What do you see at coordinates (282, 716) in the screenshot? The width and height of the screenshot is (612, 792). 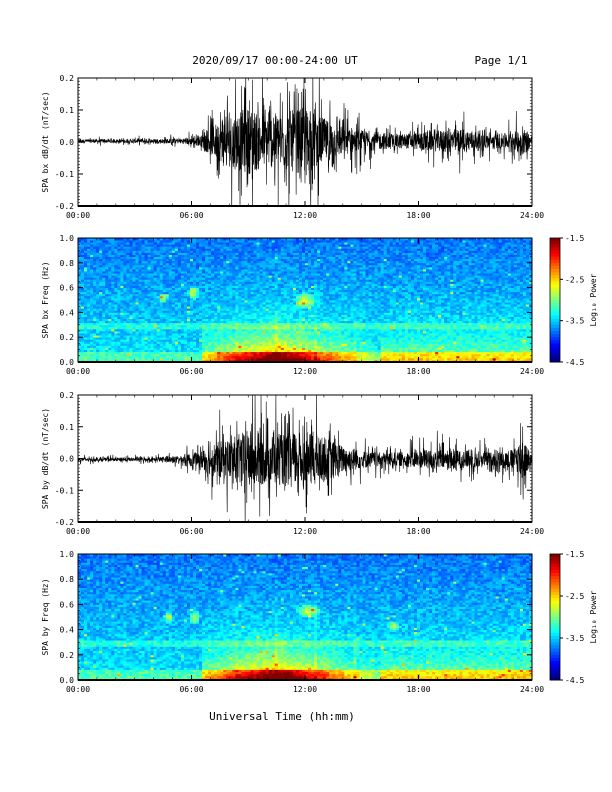 I see `x-axis-label: Universal Time (hh:mm)` at bounding box center [282, 716].